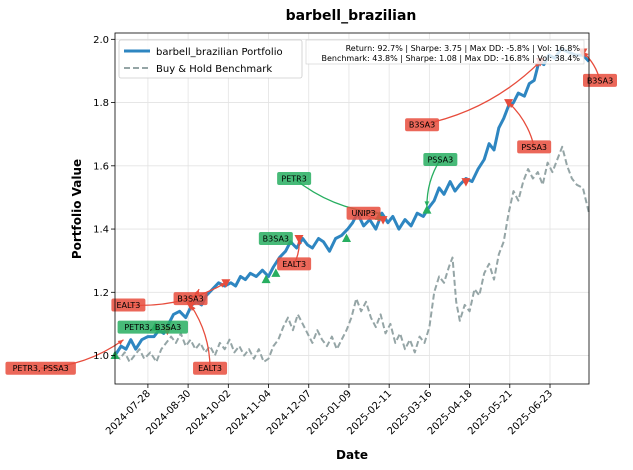 The image size is (633, 470). What do you see at coordinates (101, 40) in the screenshot?
I see `y-tick-label: 2.0` at bounding box center [101, 40].